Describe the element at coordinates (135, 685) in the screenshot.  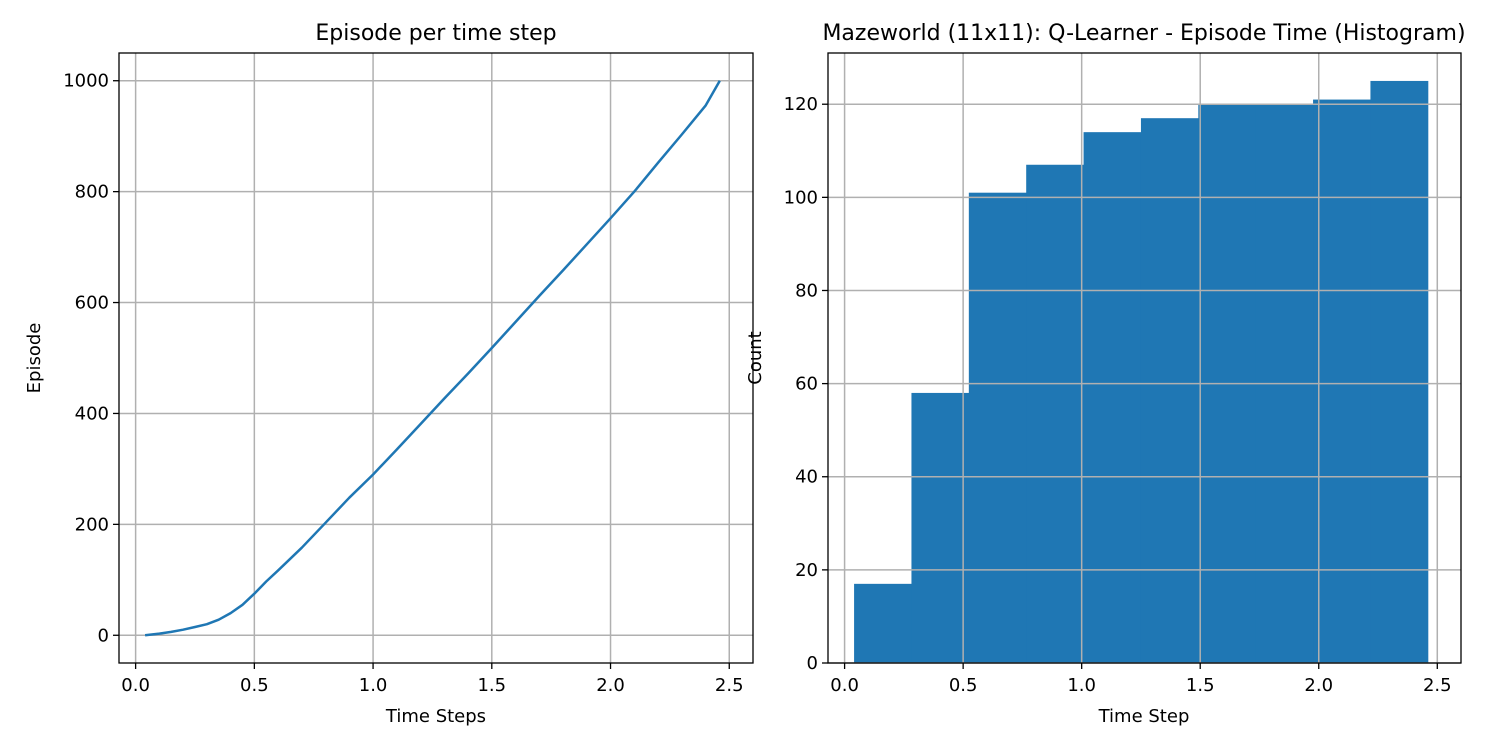
I see `line-chart-x-tick-label: 0.0` at that location.